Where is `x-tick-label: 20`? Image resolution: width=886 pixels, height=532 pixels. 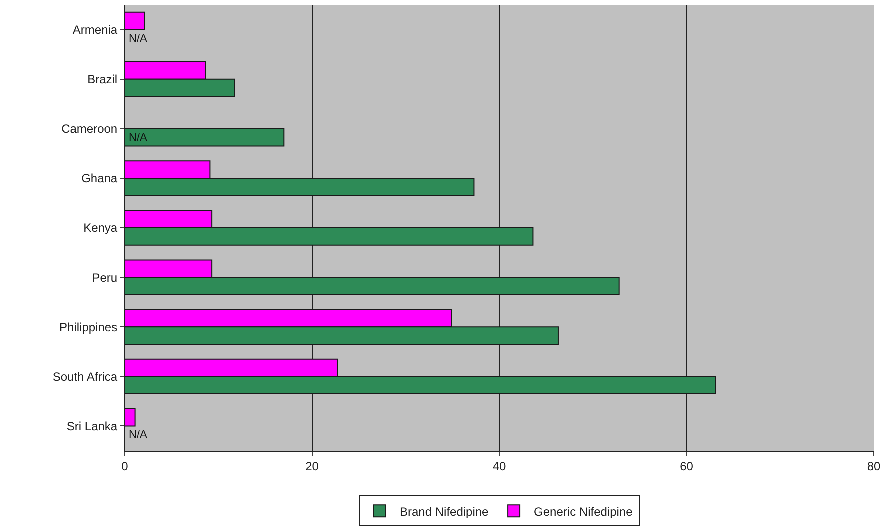 x-tick-label: 20 is located at coordinates (313, 466).